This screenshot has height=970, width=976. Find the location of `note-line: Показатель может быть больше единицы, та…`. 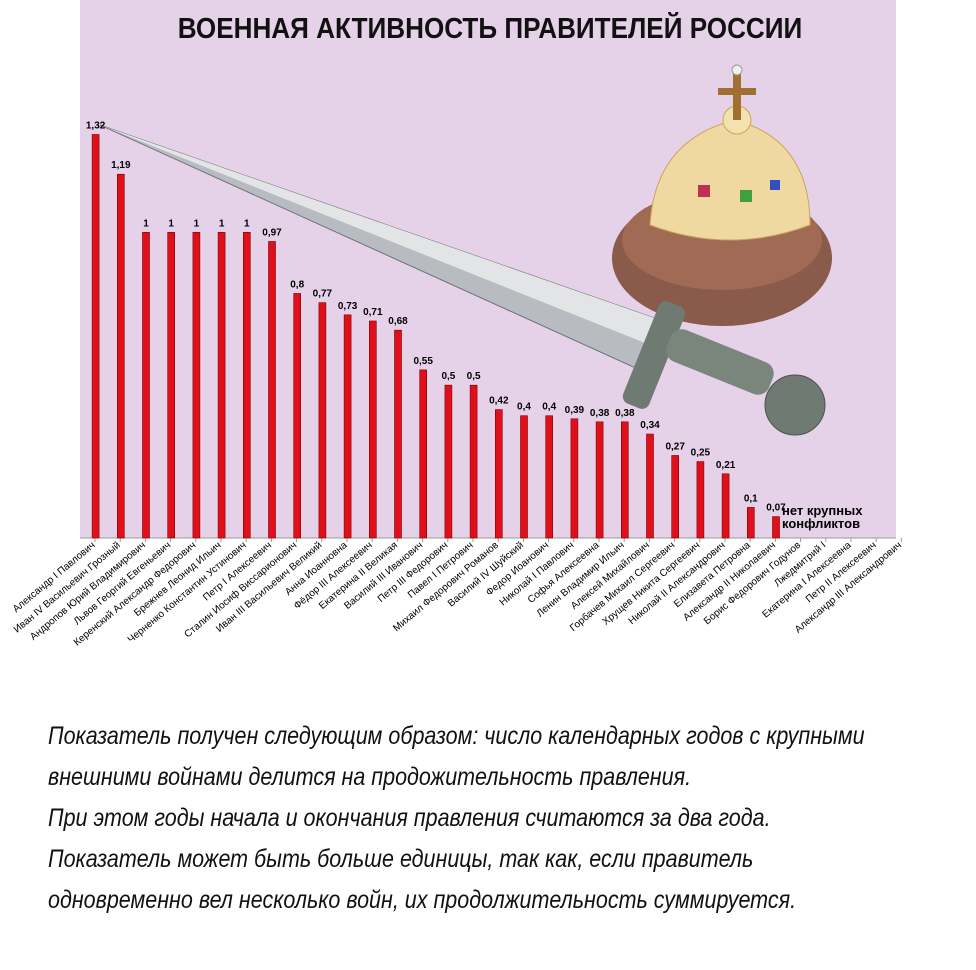

note-line: Показатель может быть больше единицы, та… is located at coordinates (401, 859).